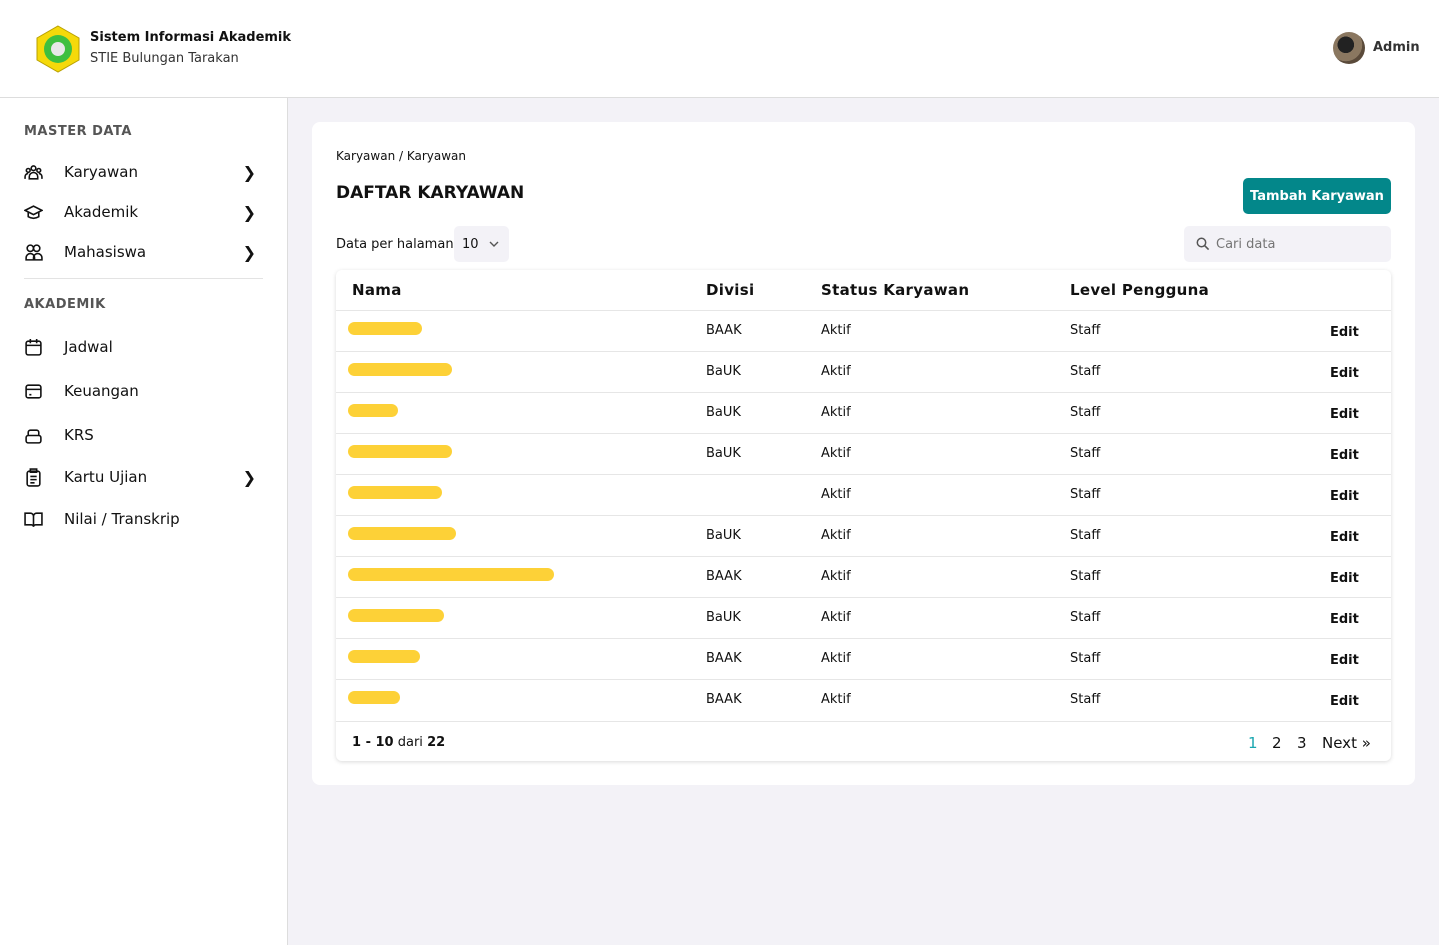 Image resolution: width=1439 pixels, height=945 pixels. I want to click on sidebar-item-keuangan: Keuangan, so click(144, 391).